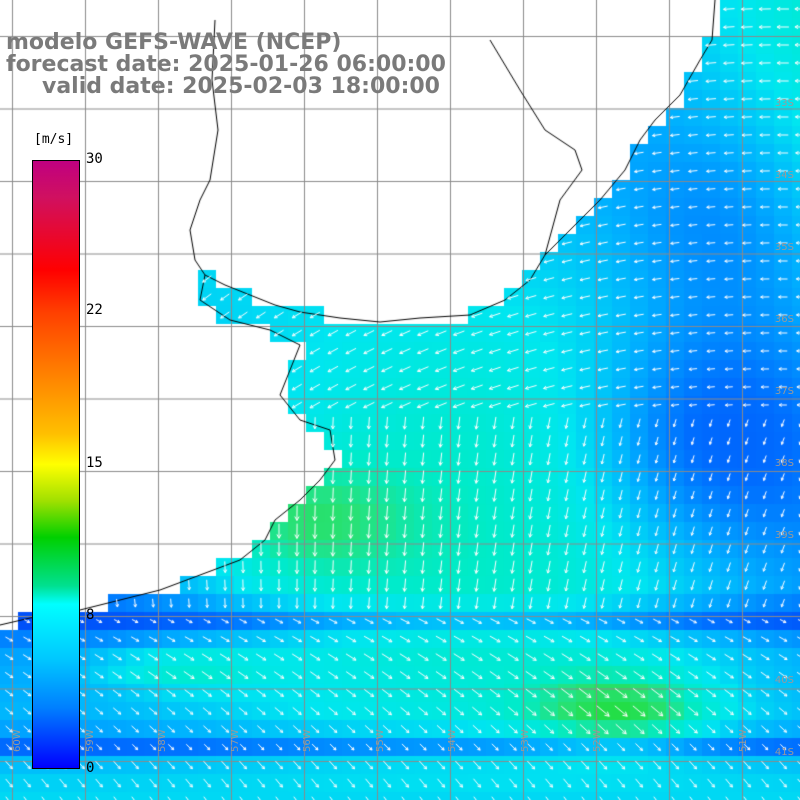 This screenshot has width=800, height=800. Describe the element at coordinates (307, 740) in the screenshot. I see `lon-label: 56W` at that location.